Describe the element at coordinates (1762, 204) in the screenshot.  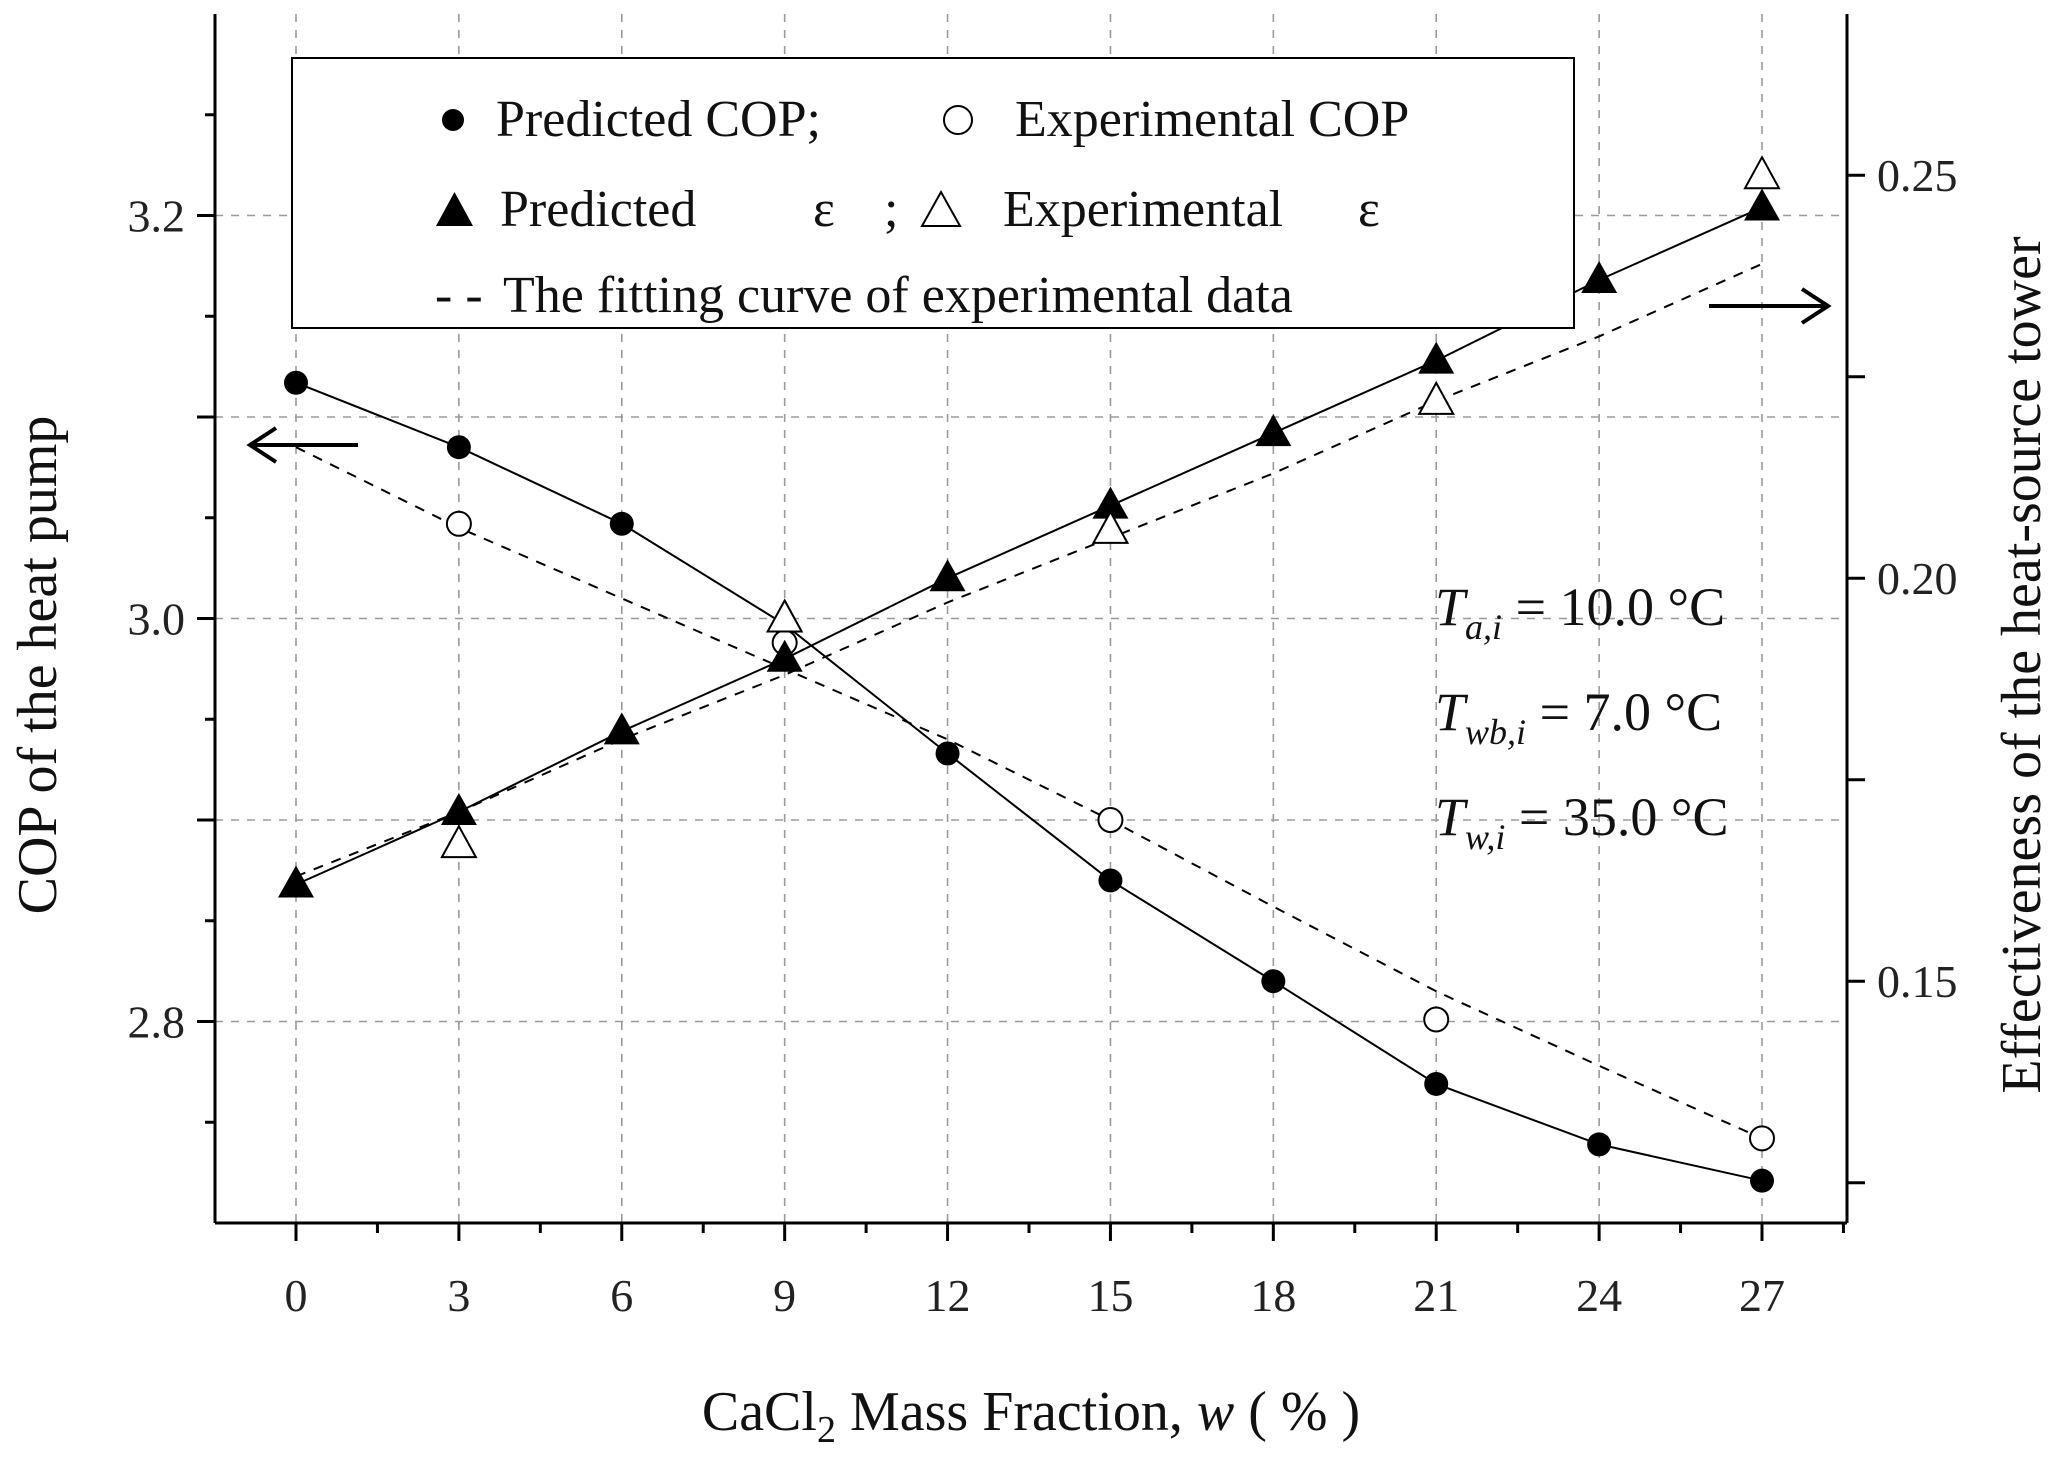
I see `predicted--point-27` at that location.